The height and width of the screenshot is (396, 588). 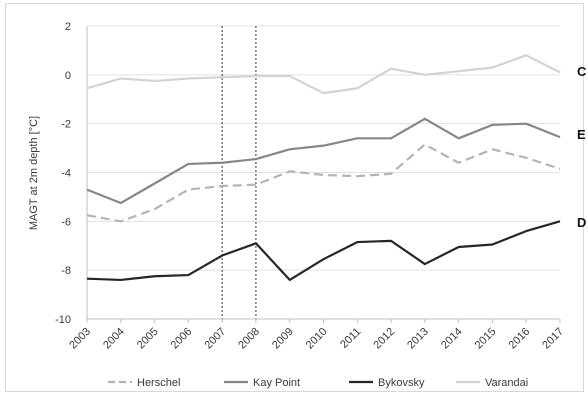 What do you see at coordinates (318, 383) in the screenshot?
I see `legend: Herschel Kay Point Bykovsky Varandai` at bounding box center [318, 383].